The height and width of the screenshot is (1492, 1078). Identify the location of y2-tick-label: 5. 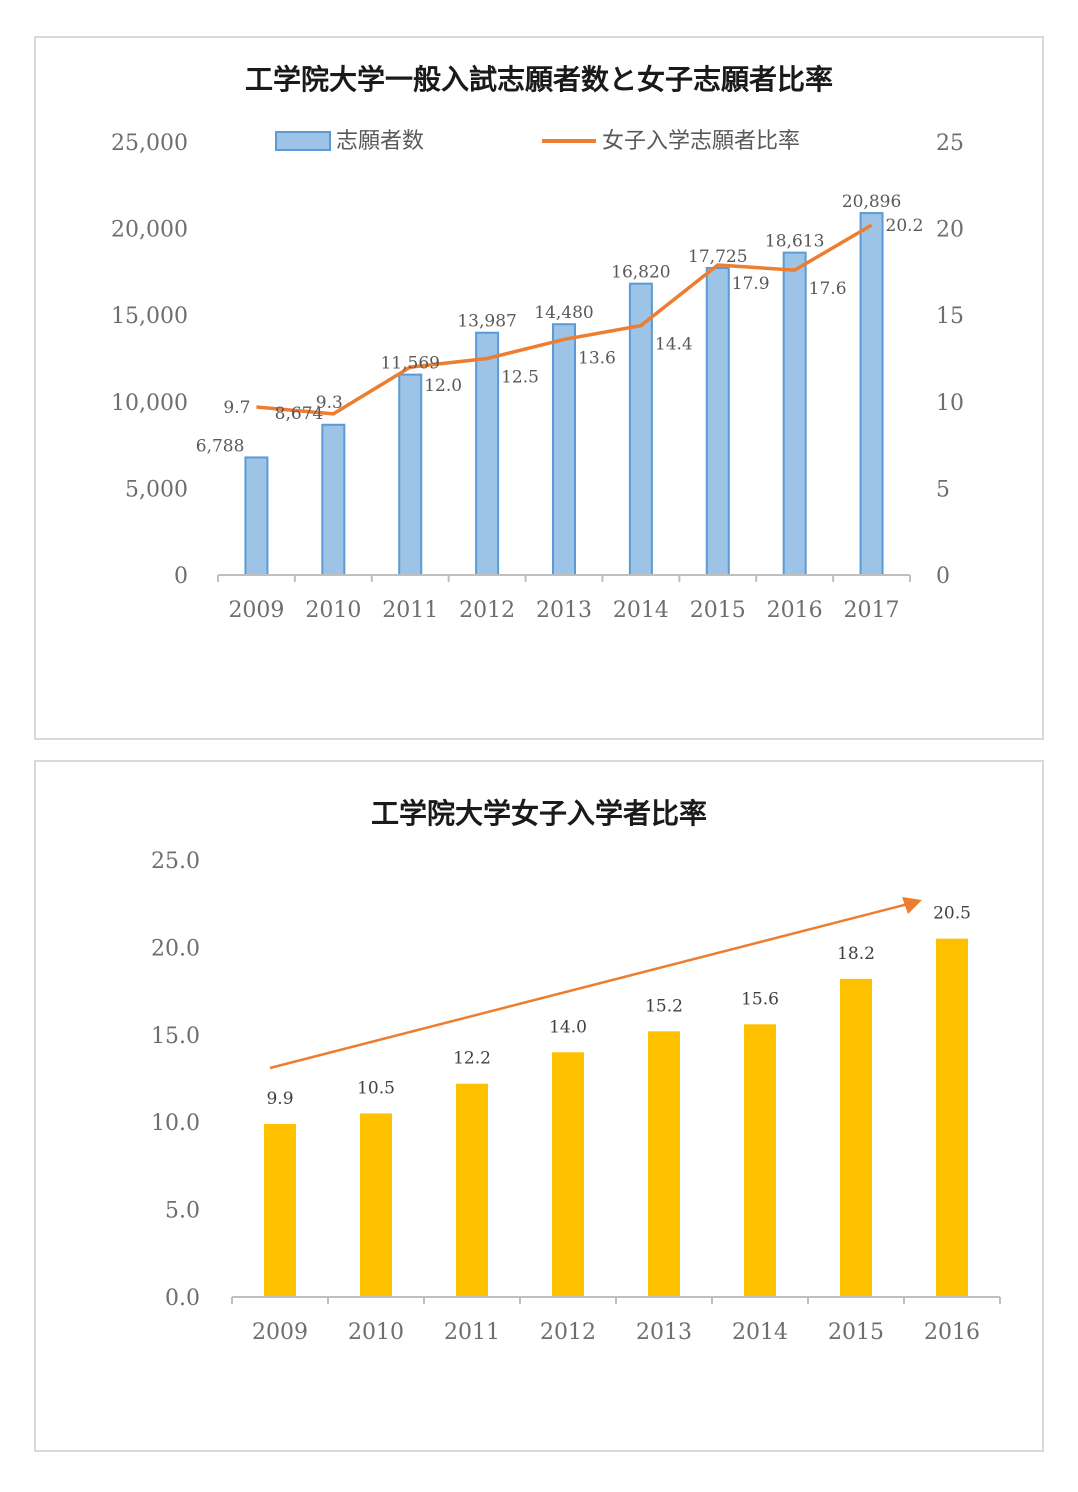
(943, 489).